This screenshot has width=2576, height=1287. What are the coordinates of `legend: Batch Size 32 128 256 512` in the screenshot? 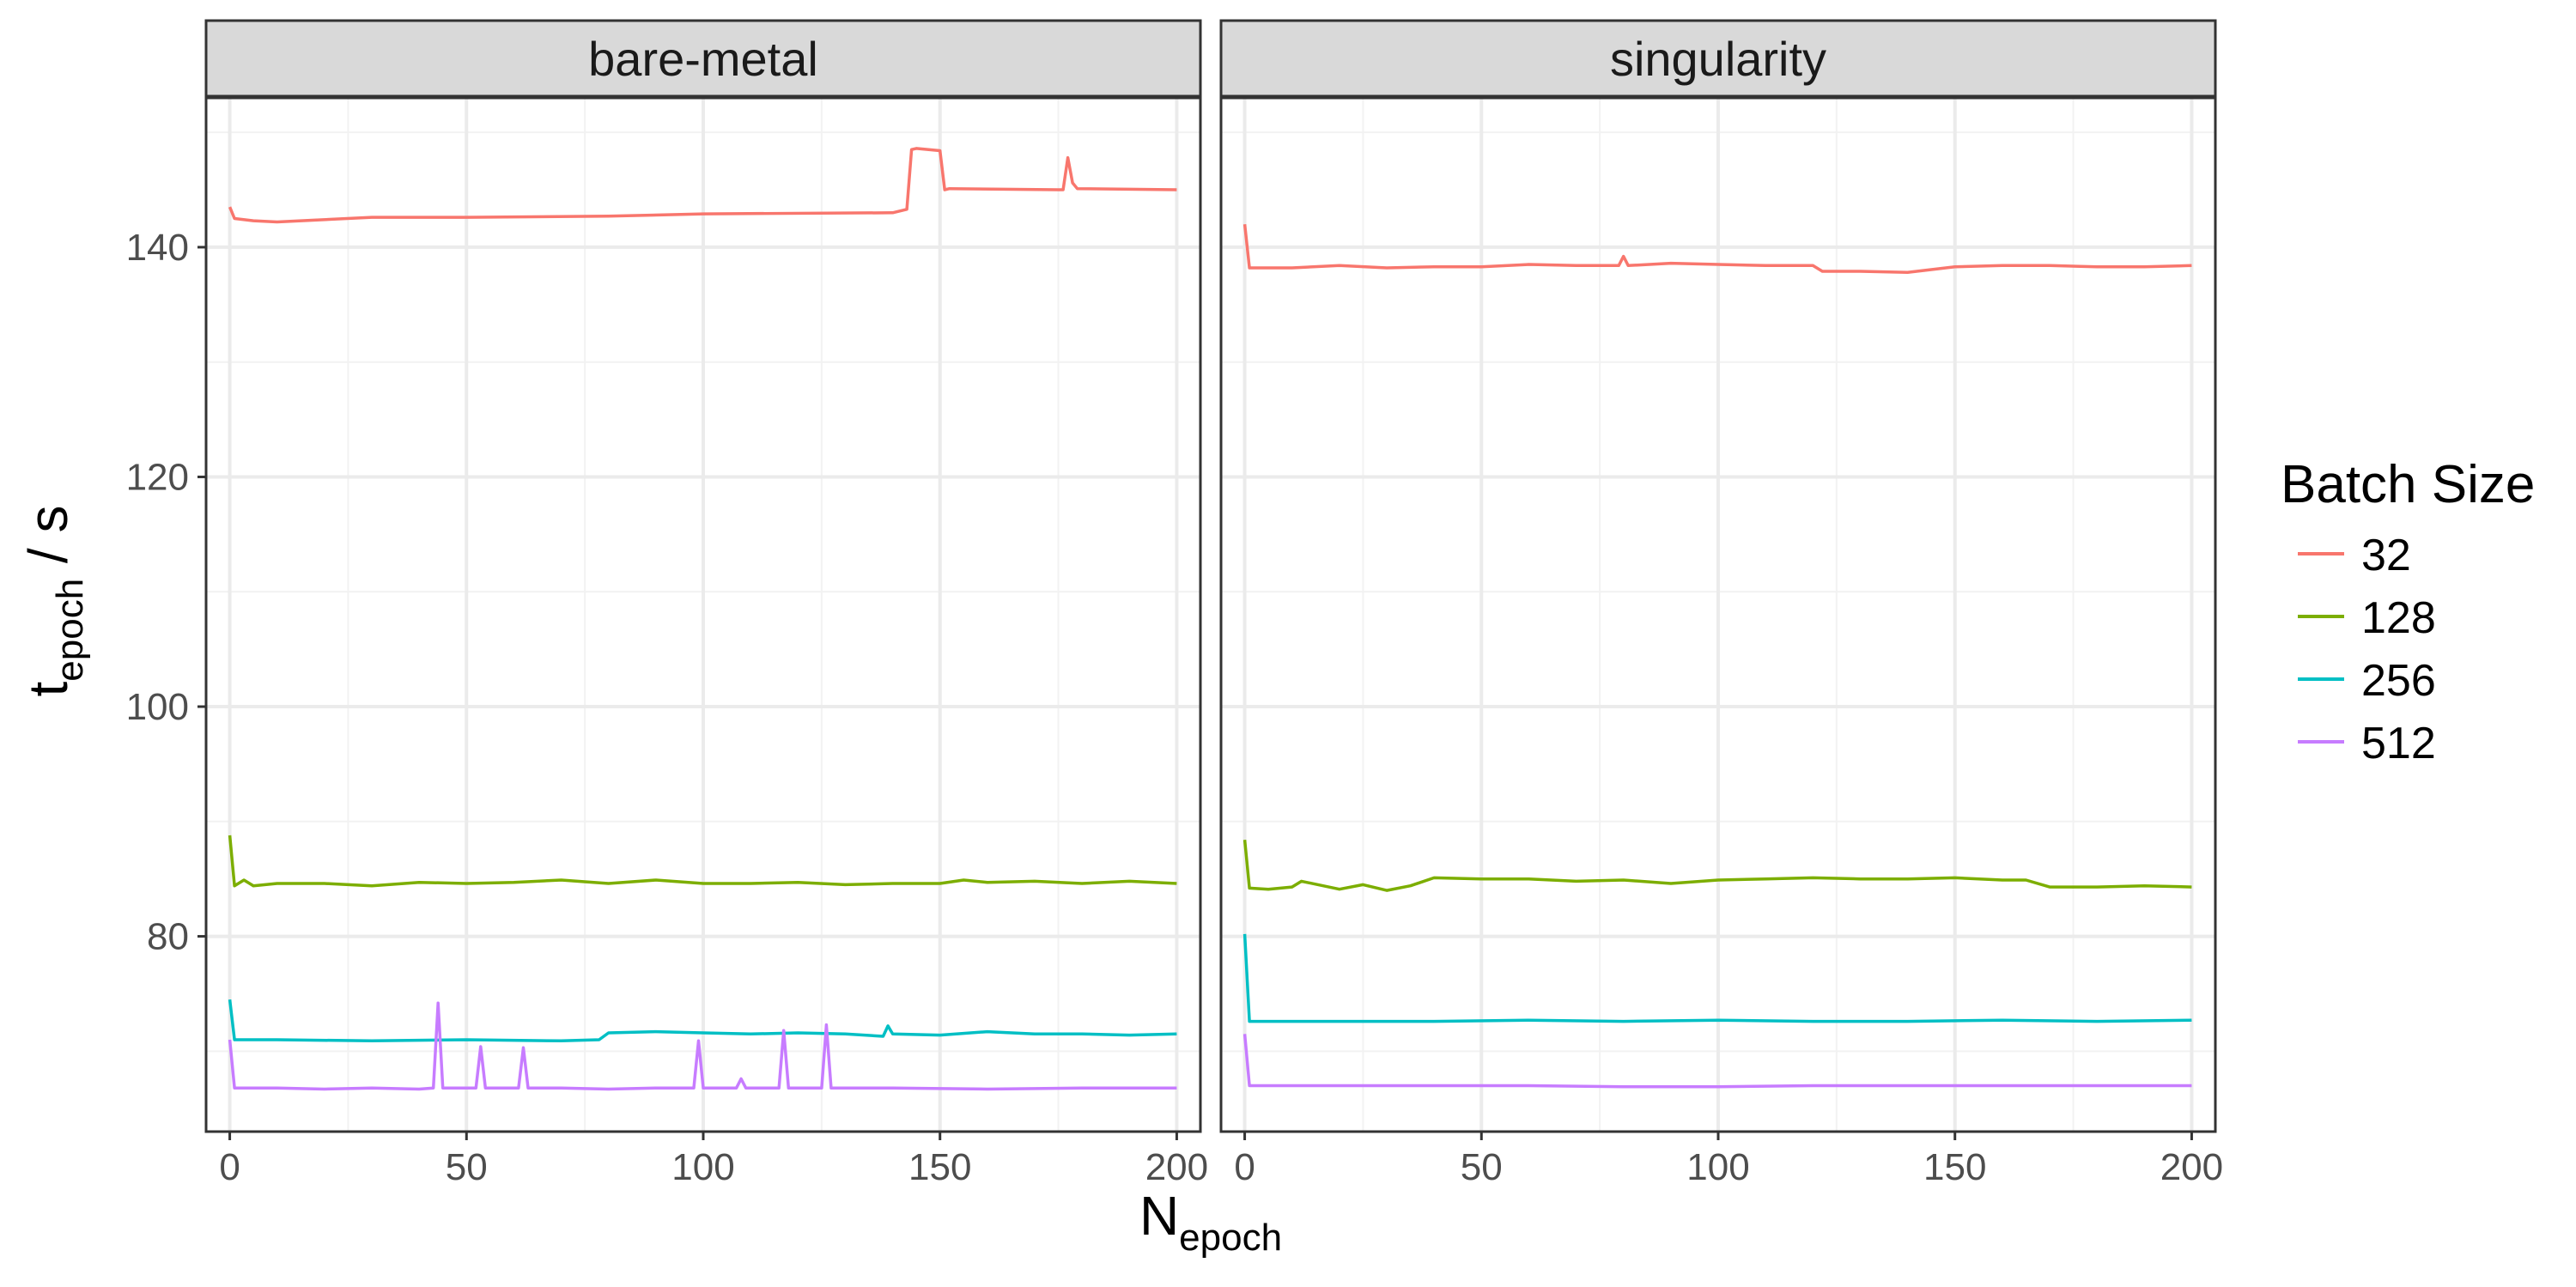 It's located at (2408, 611).